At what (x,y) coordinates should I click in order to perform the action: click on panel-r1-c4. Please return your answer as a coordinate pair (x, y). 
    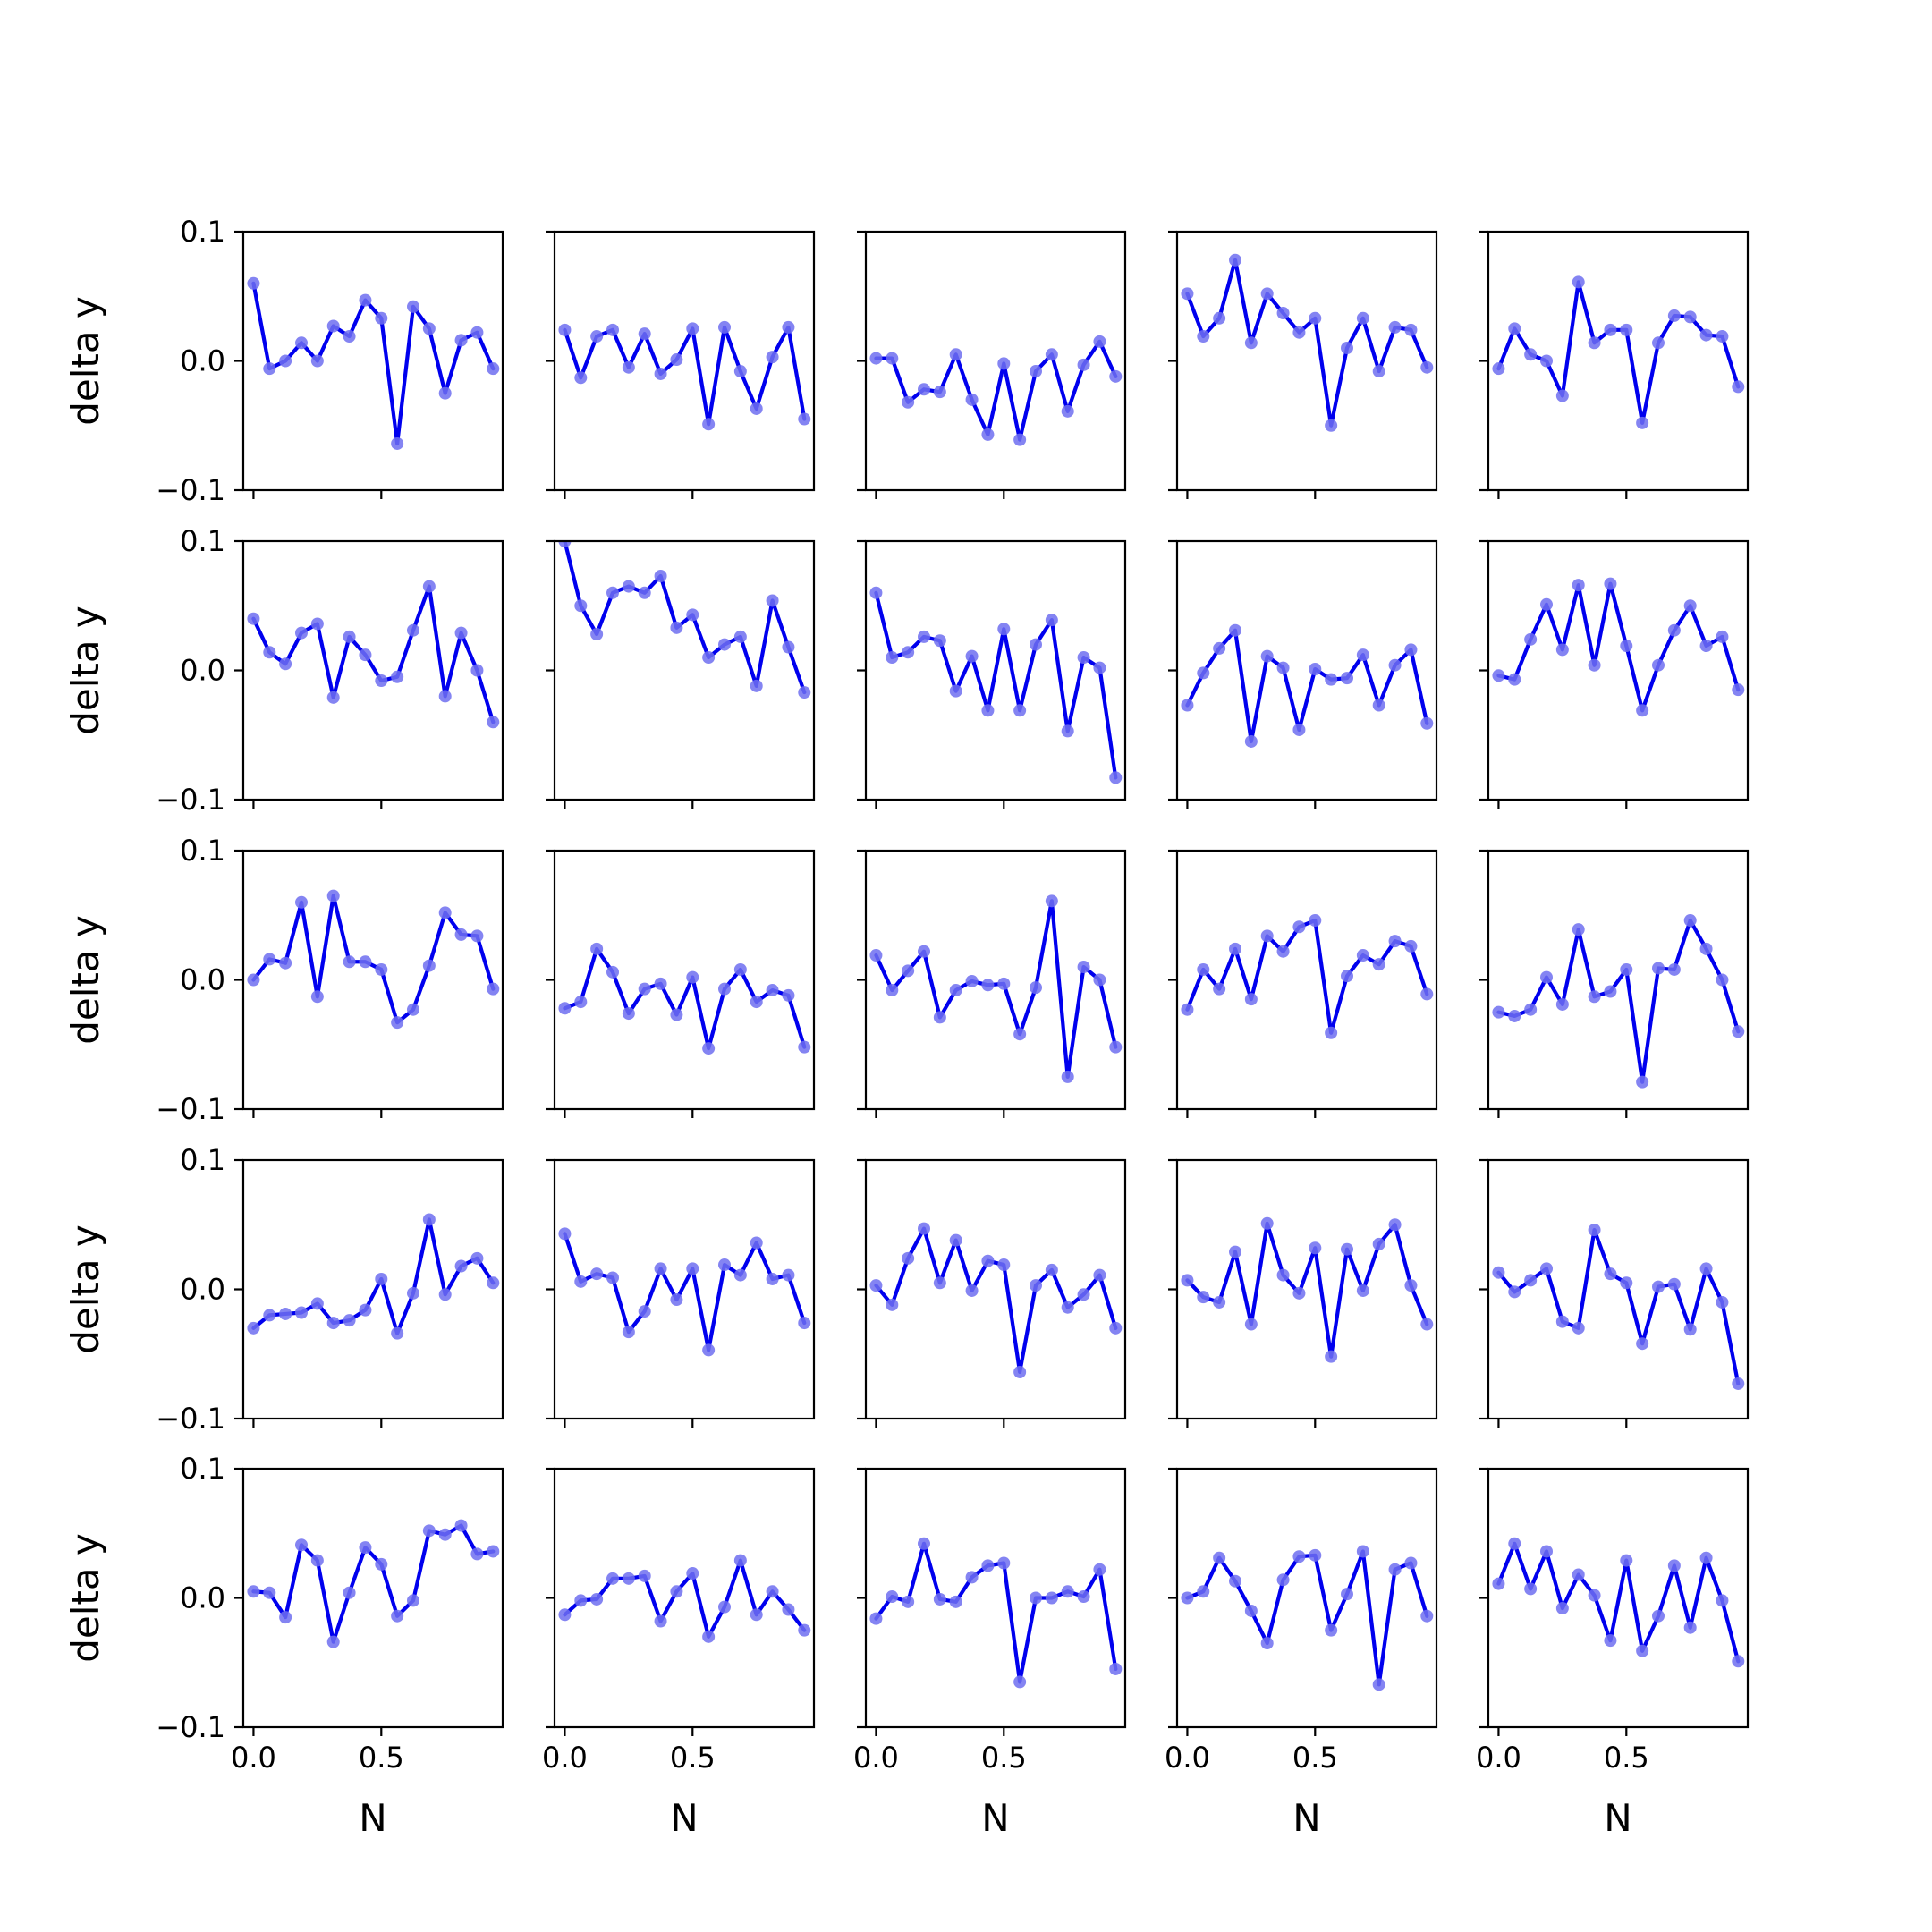
    Looking at the image, I should click on (1303, 364).